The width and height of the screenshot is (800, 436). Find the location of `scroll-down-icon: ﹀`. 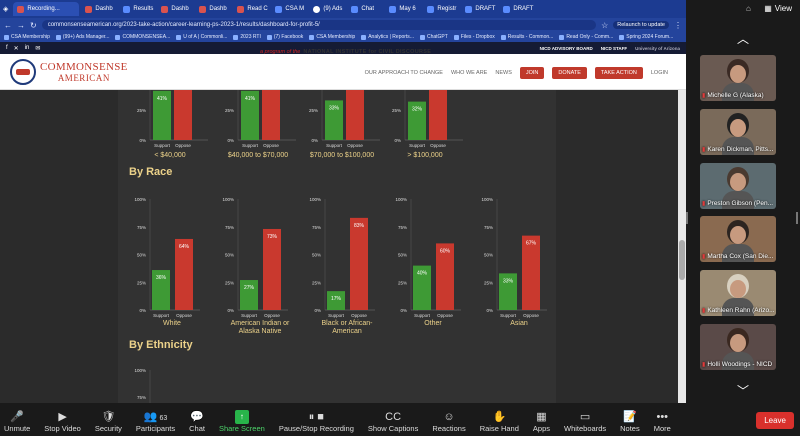

scroll-down-icon: ﹀ is located at coordinates (742, 391).